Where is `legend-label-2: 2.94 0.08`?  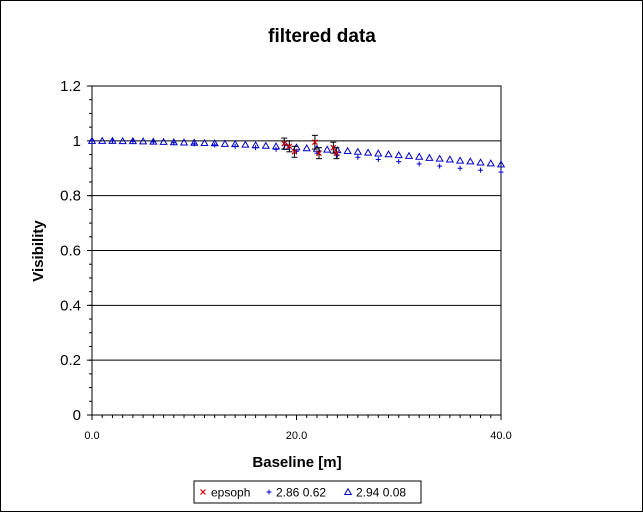
legend-label-2: 2.94 0.08 is located at coordinates (381, 493).